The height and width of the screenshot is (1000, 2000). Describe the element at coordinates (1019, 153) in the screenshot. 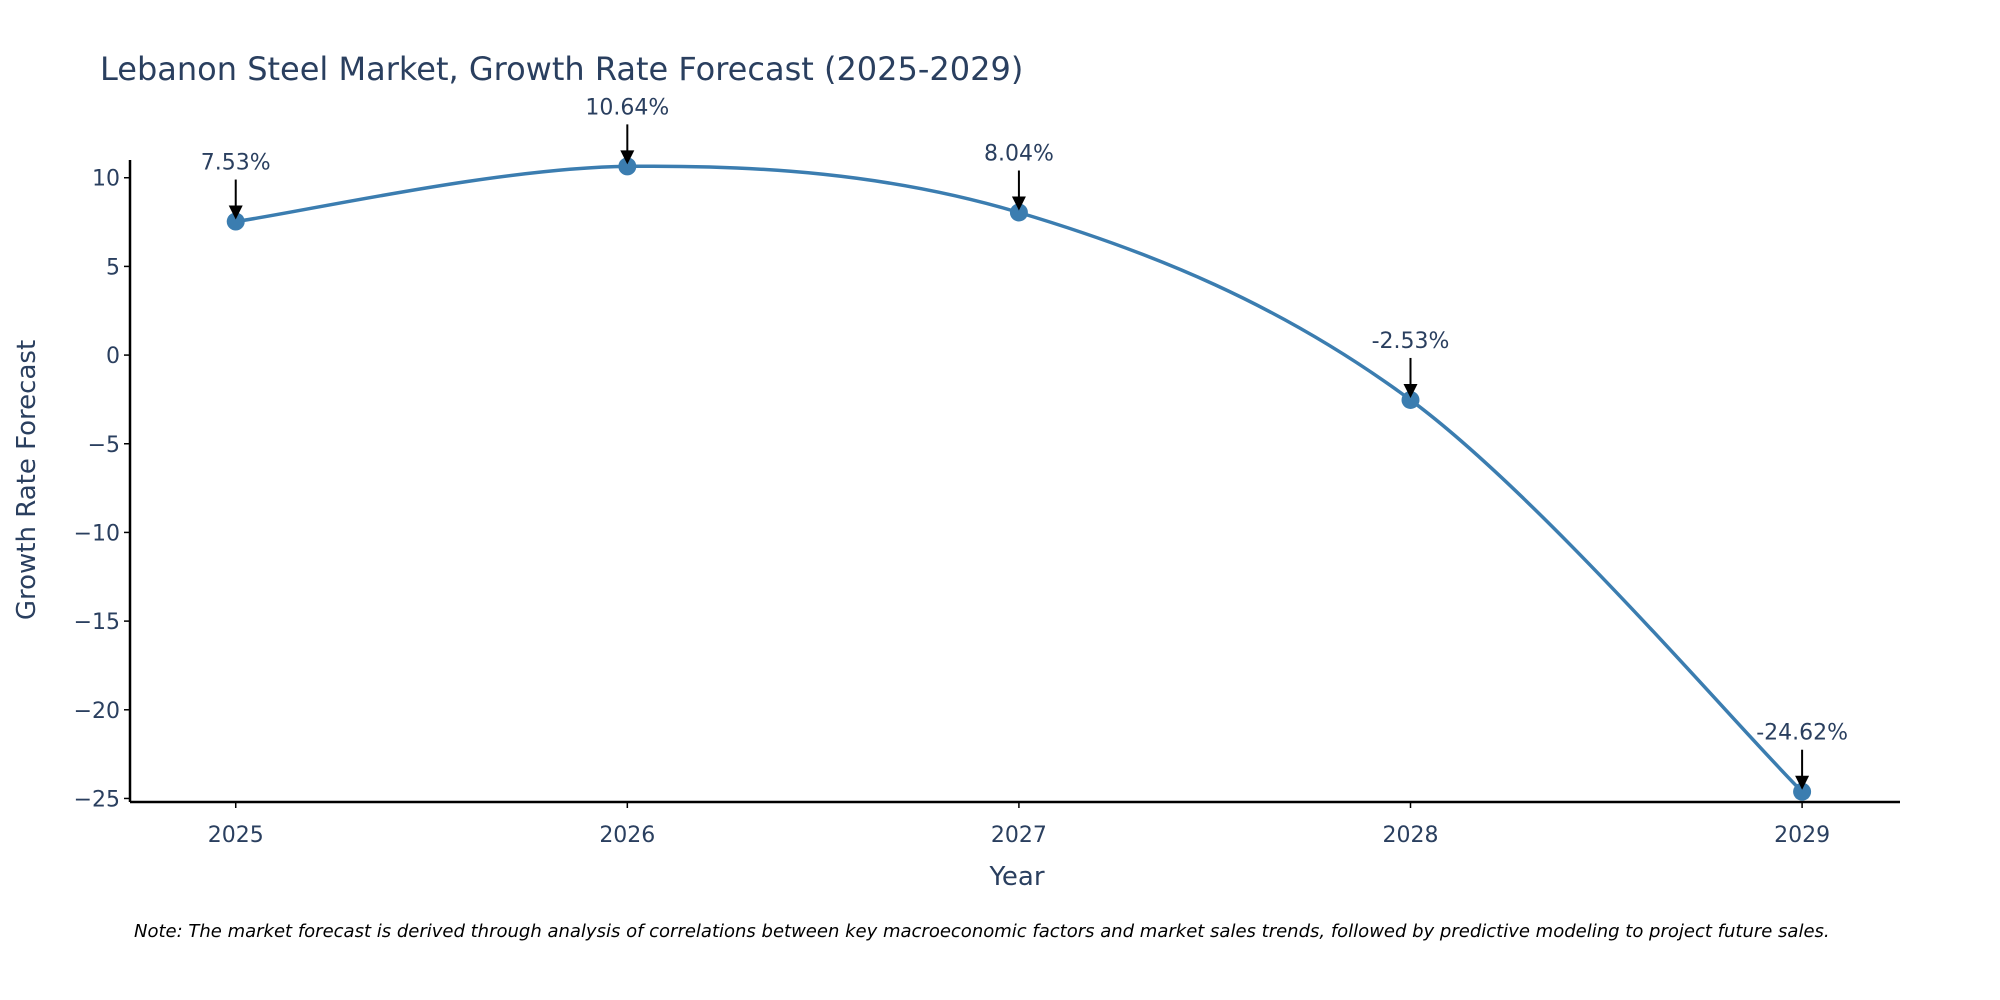

I see `annotation-label-2027: 8.04%` at that location.